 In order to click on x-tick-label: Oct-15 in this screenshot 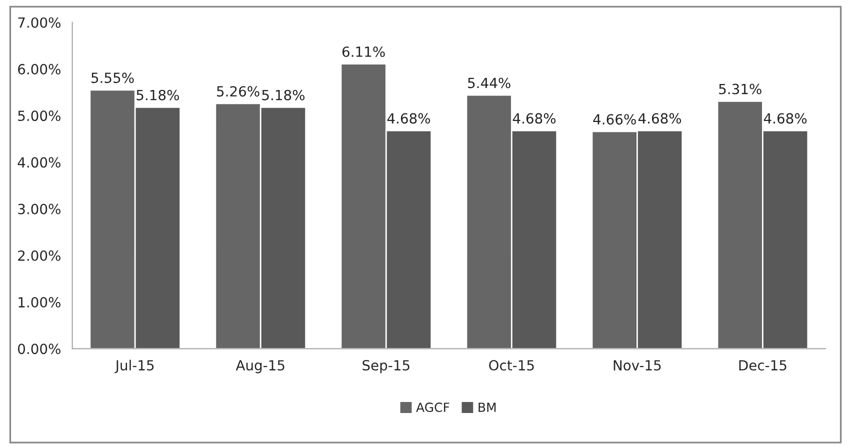, I will do `click(511, 365)`.